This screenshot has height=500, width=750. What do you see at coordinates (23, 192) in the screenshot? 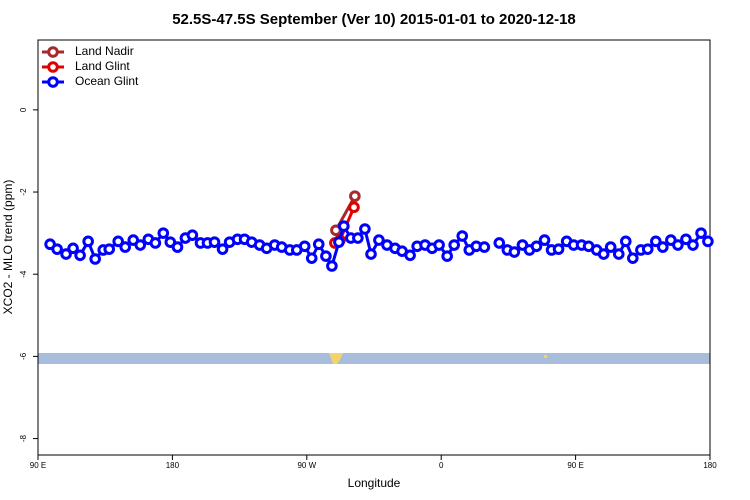
I see `y-tick-label: -2` at bounding box center [23, 192].